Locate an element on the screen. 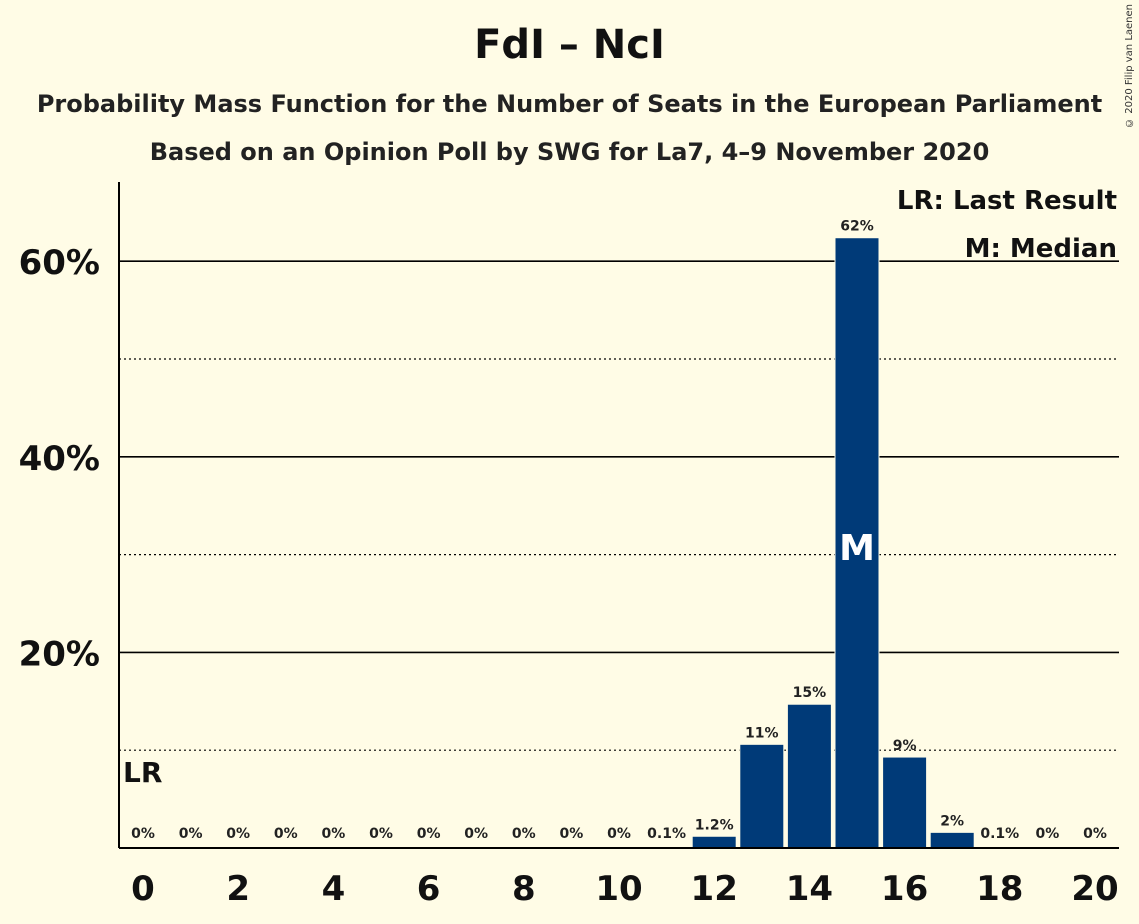  data-label-17: 2% is located at coordinates (952, 821).